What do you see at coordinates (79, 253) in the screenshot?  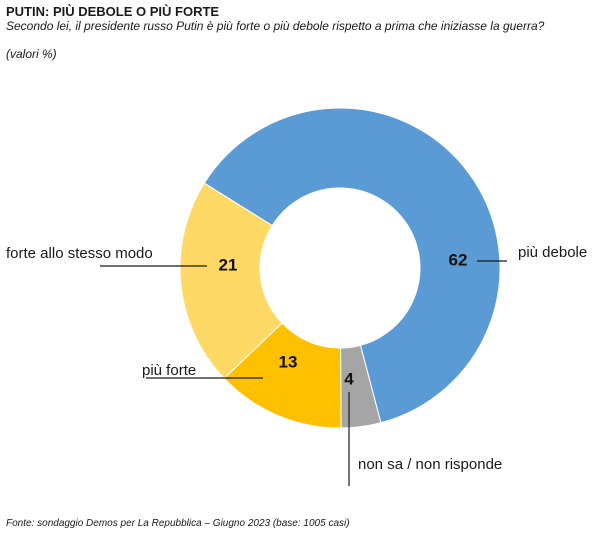 I see `category-label-forte-allo-stesso-modo: forte allo stesso modo` at bounding box center [79, 253].